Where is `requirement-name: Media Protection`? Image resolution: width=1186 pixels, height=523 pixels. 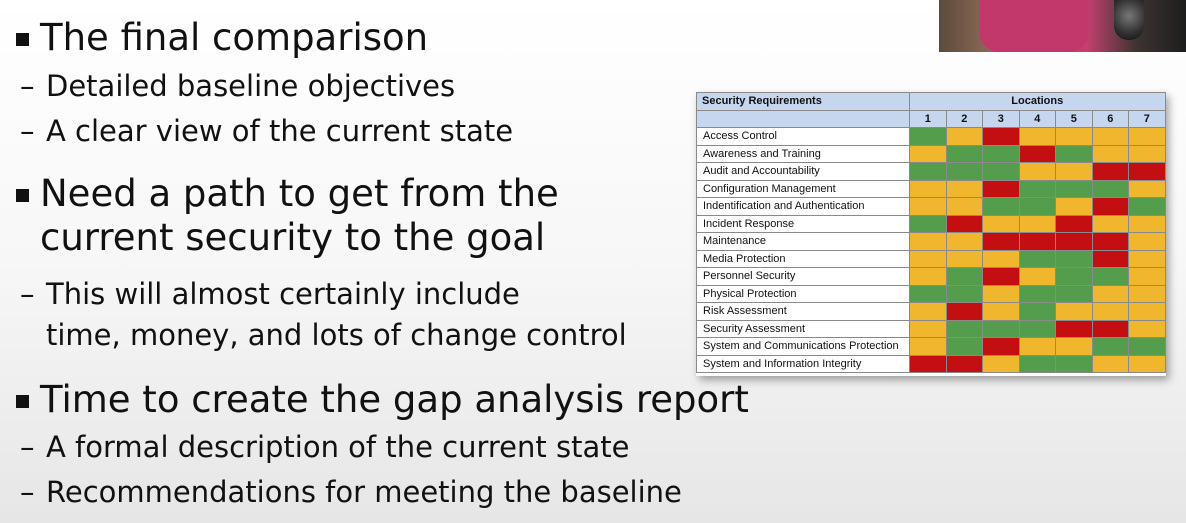
requirement-name: Media Protection is located at coordinates (803, 258).